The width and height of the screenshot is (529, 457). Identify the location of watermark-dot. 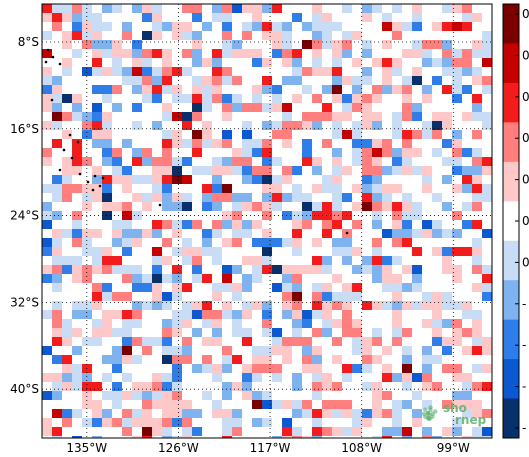
(424, 414).